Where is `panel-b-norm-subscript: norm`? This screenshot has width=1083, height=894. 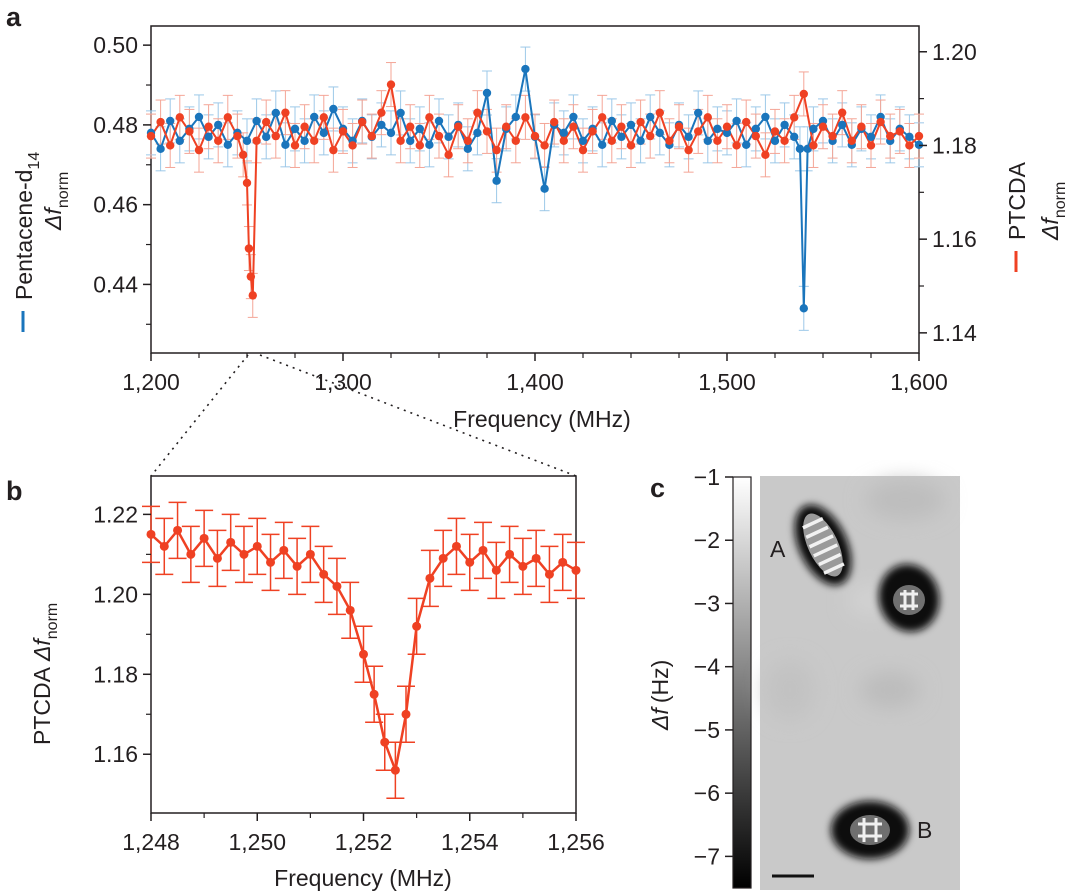 panel-b-norm-subscript: norm is located at coordinates (52, 621).